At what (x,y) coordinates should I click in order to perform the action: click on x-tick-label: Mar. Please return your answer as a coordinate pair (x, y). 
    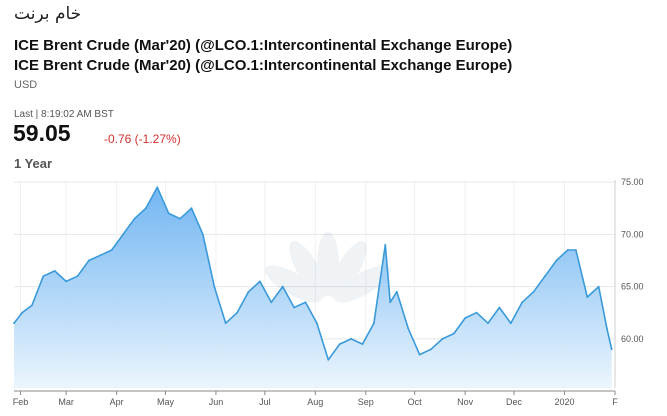
    Looking at the image, I should click on (66, 402).